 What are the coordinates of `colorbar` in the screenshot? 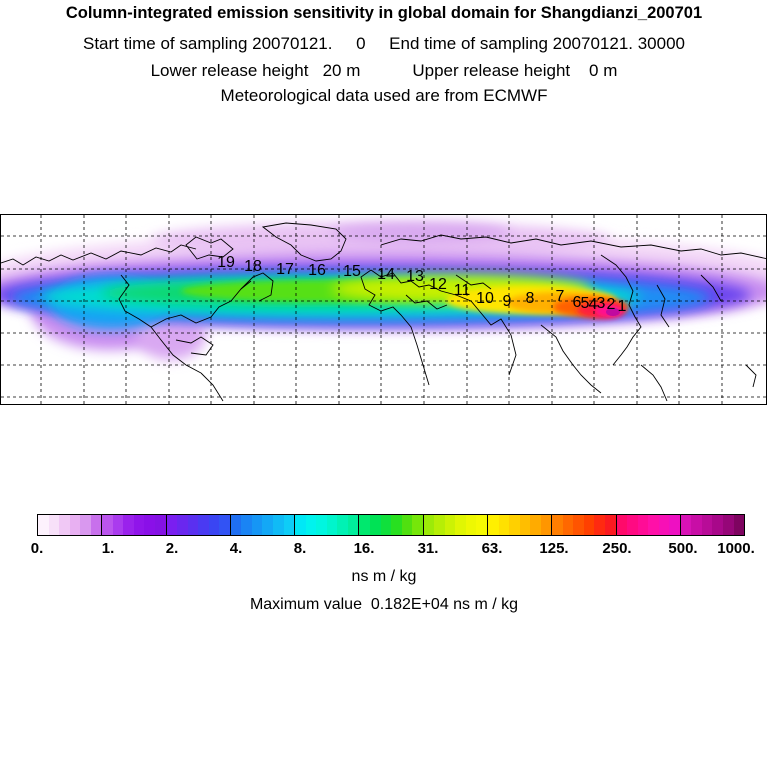 It's located at (391, 525).